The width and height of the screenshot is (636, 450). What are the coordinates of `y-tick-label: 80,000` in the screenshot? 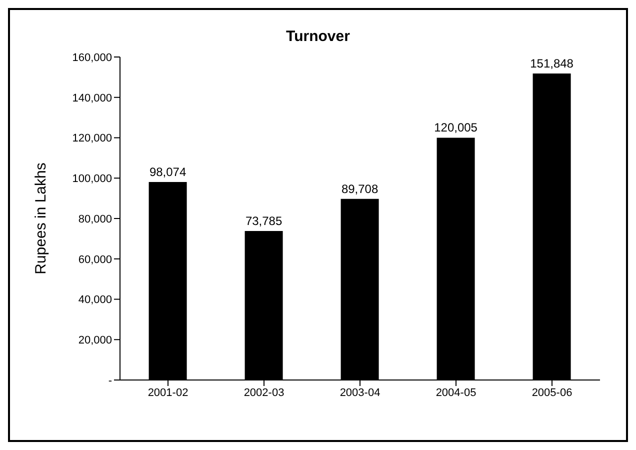 It's located at (95, 219).